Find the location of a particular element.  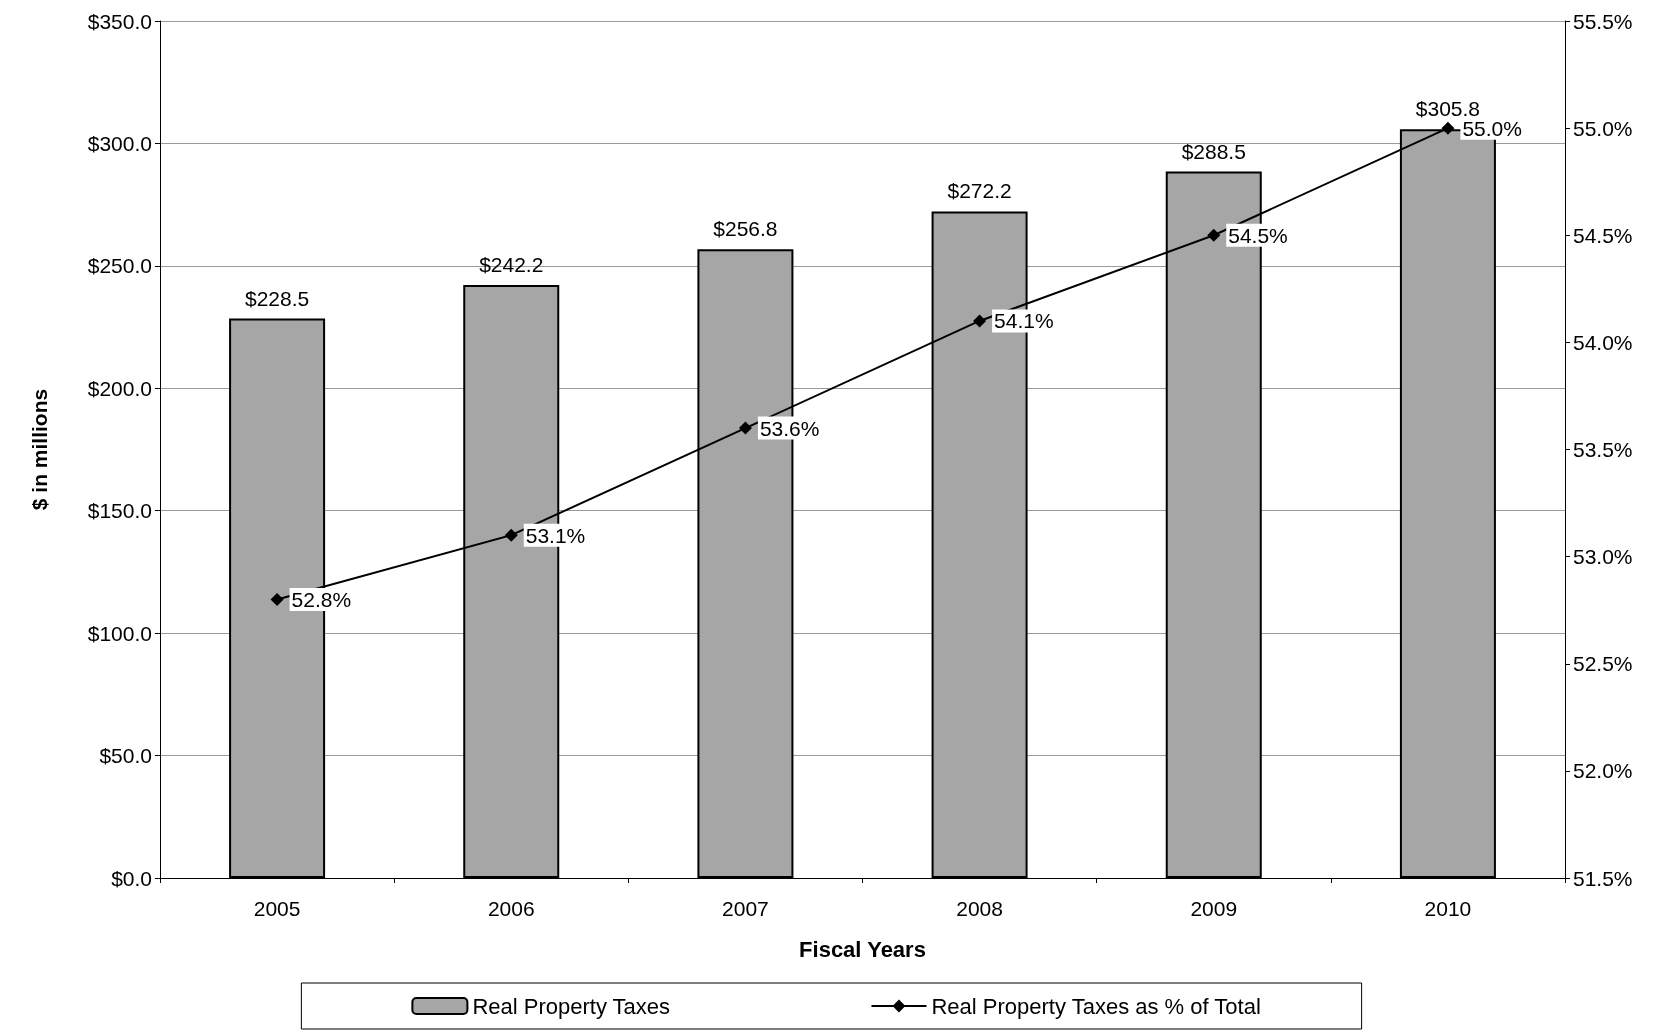

y-tick-label: $300.0 is located at coordinates (119, 143).